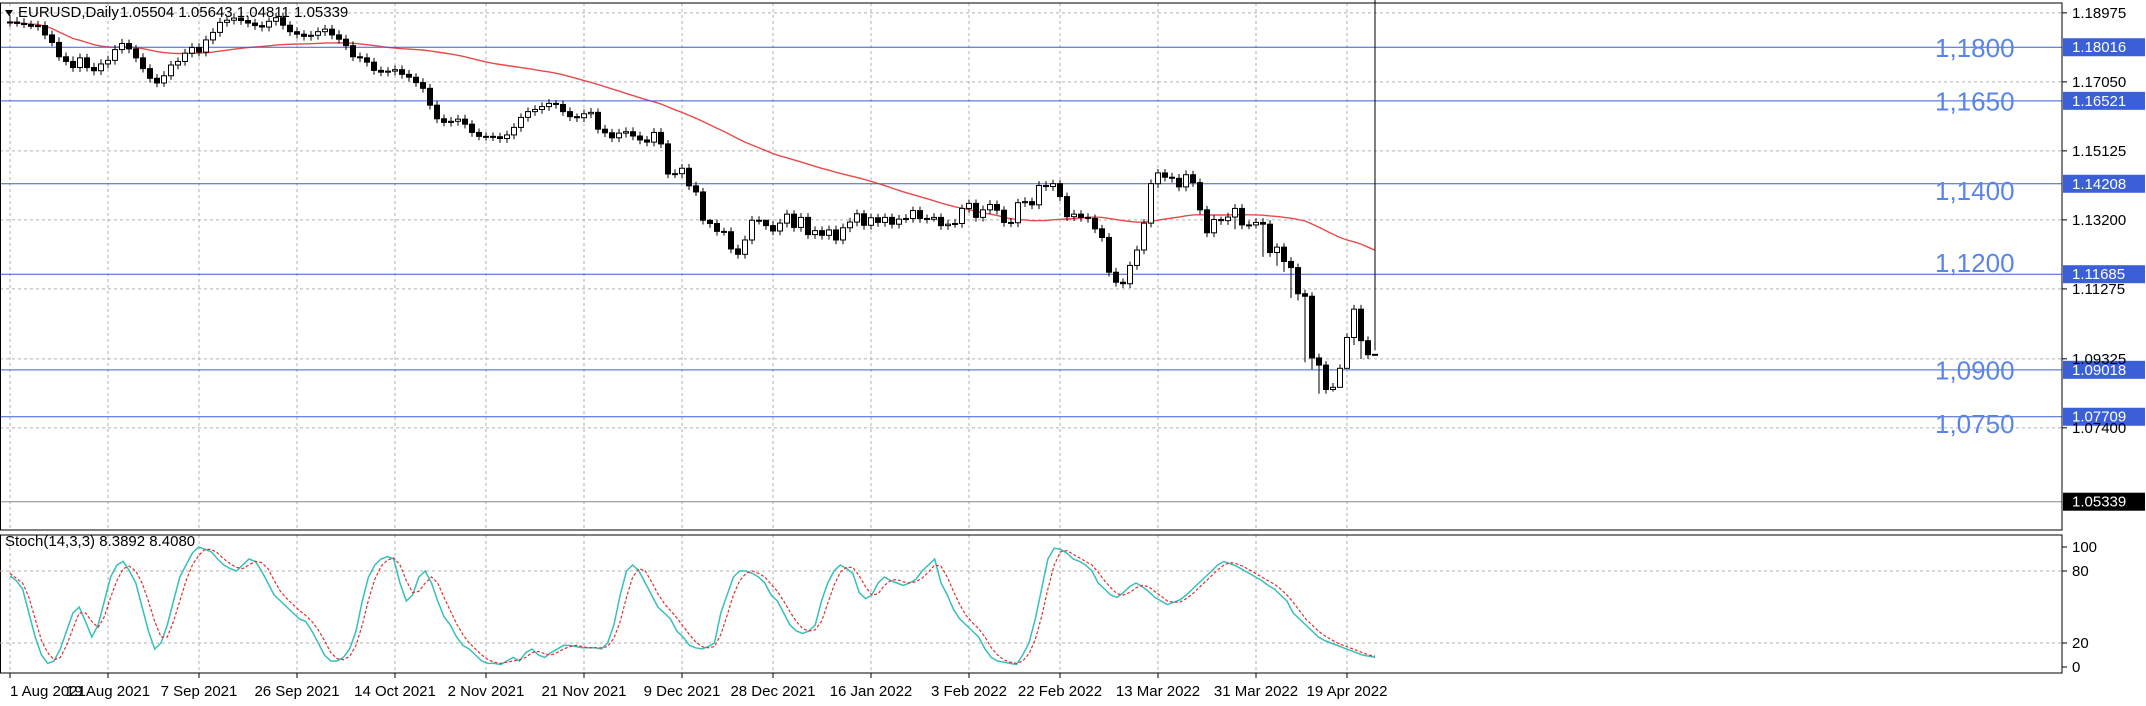 The height and width of the screenshot is (706, 2146). What do you see at coordinates (1975, 263) in the screenshot?
I see `level-label: 1,1200` at bounding box center [1975, 263].